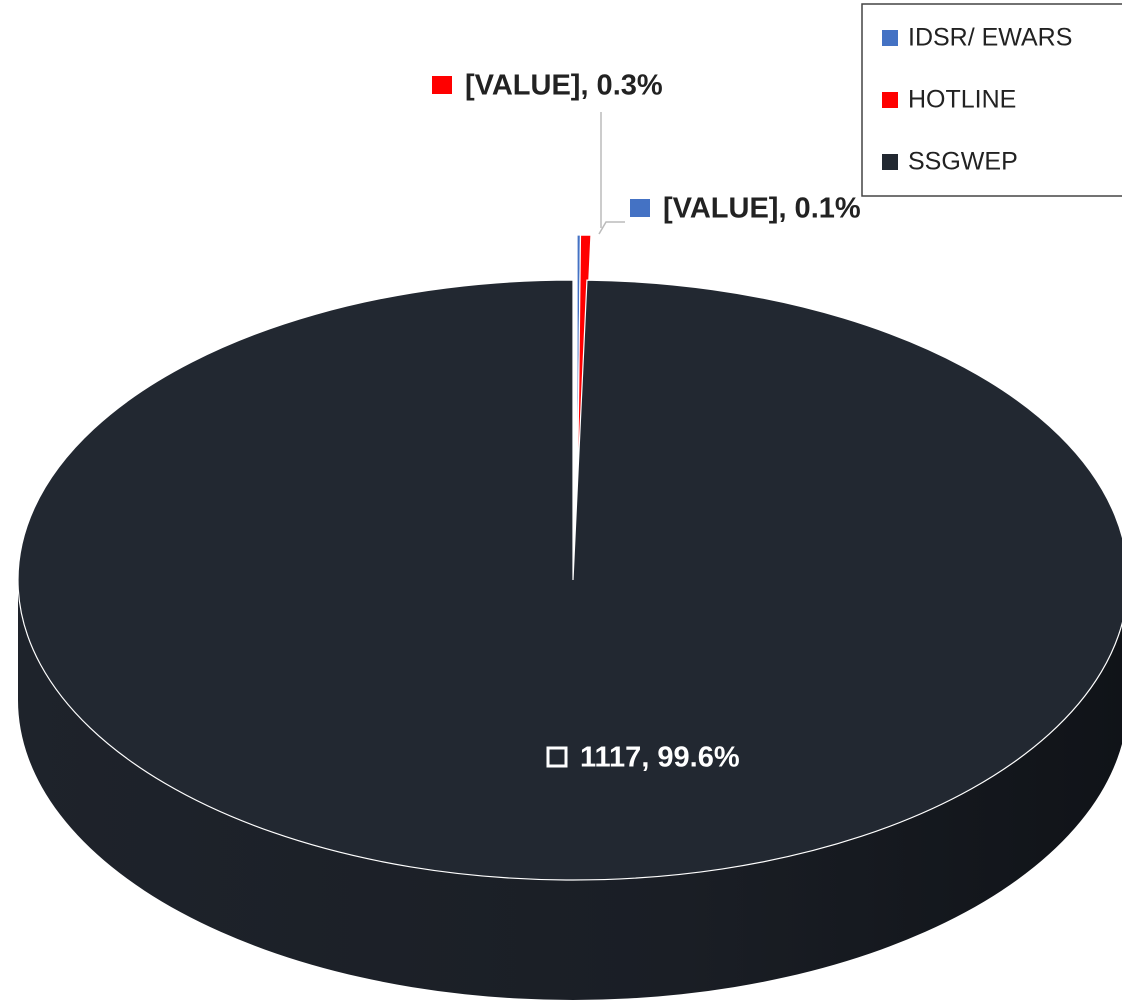  I want to click on legend: IDSR/ EWARS HOTLINE SSGWEP, so click(977, 100).